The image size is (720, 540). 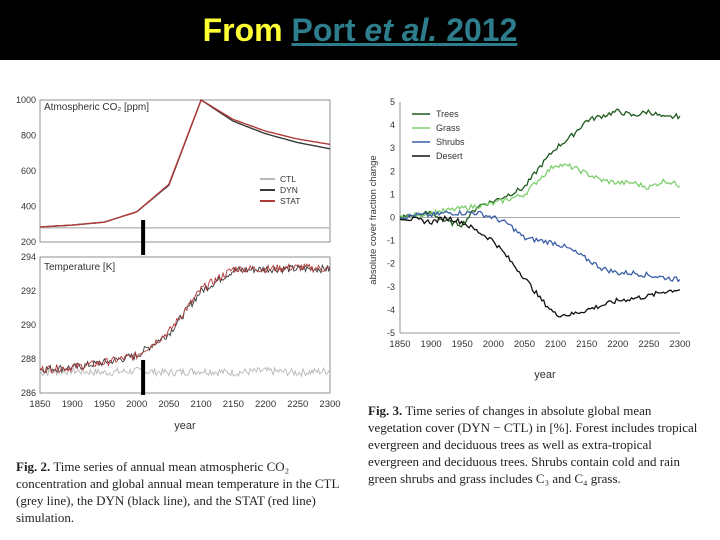 I want to click on temp-tick-label: 286, so click(x=28, y=393).